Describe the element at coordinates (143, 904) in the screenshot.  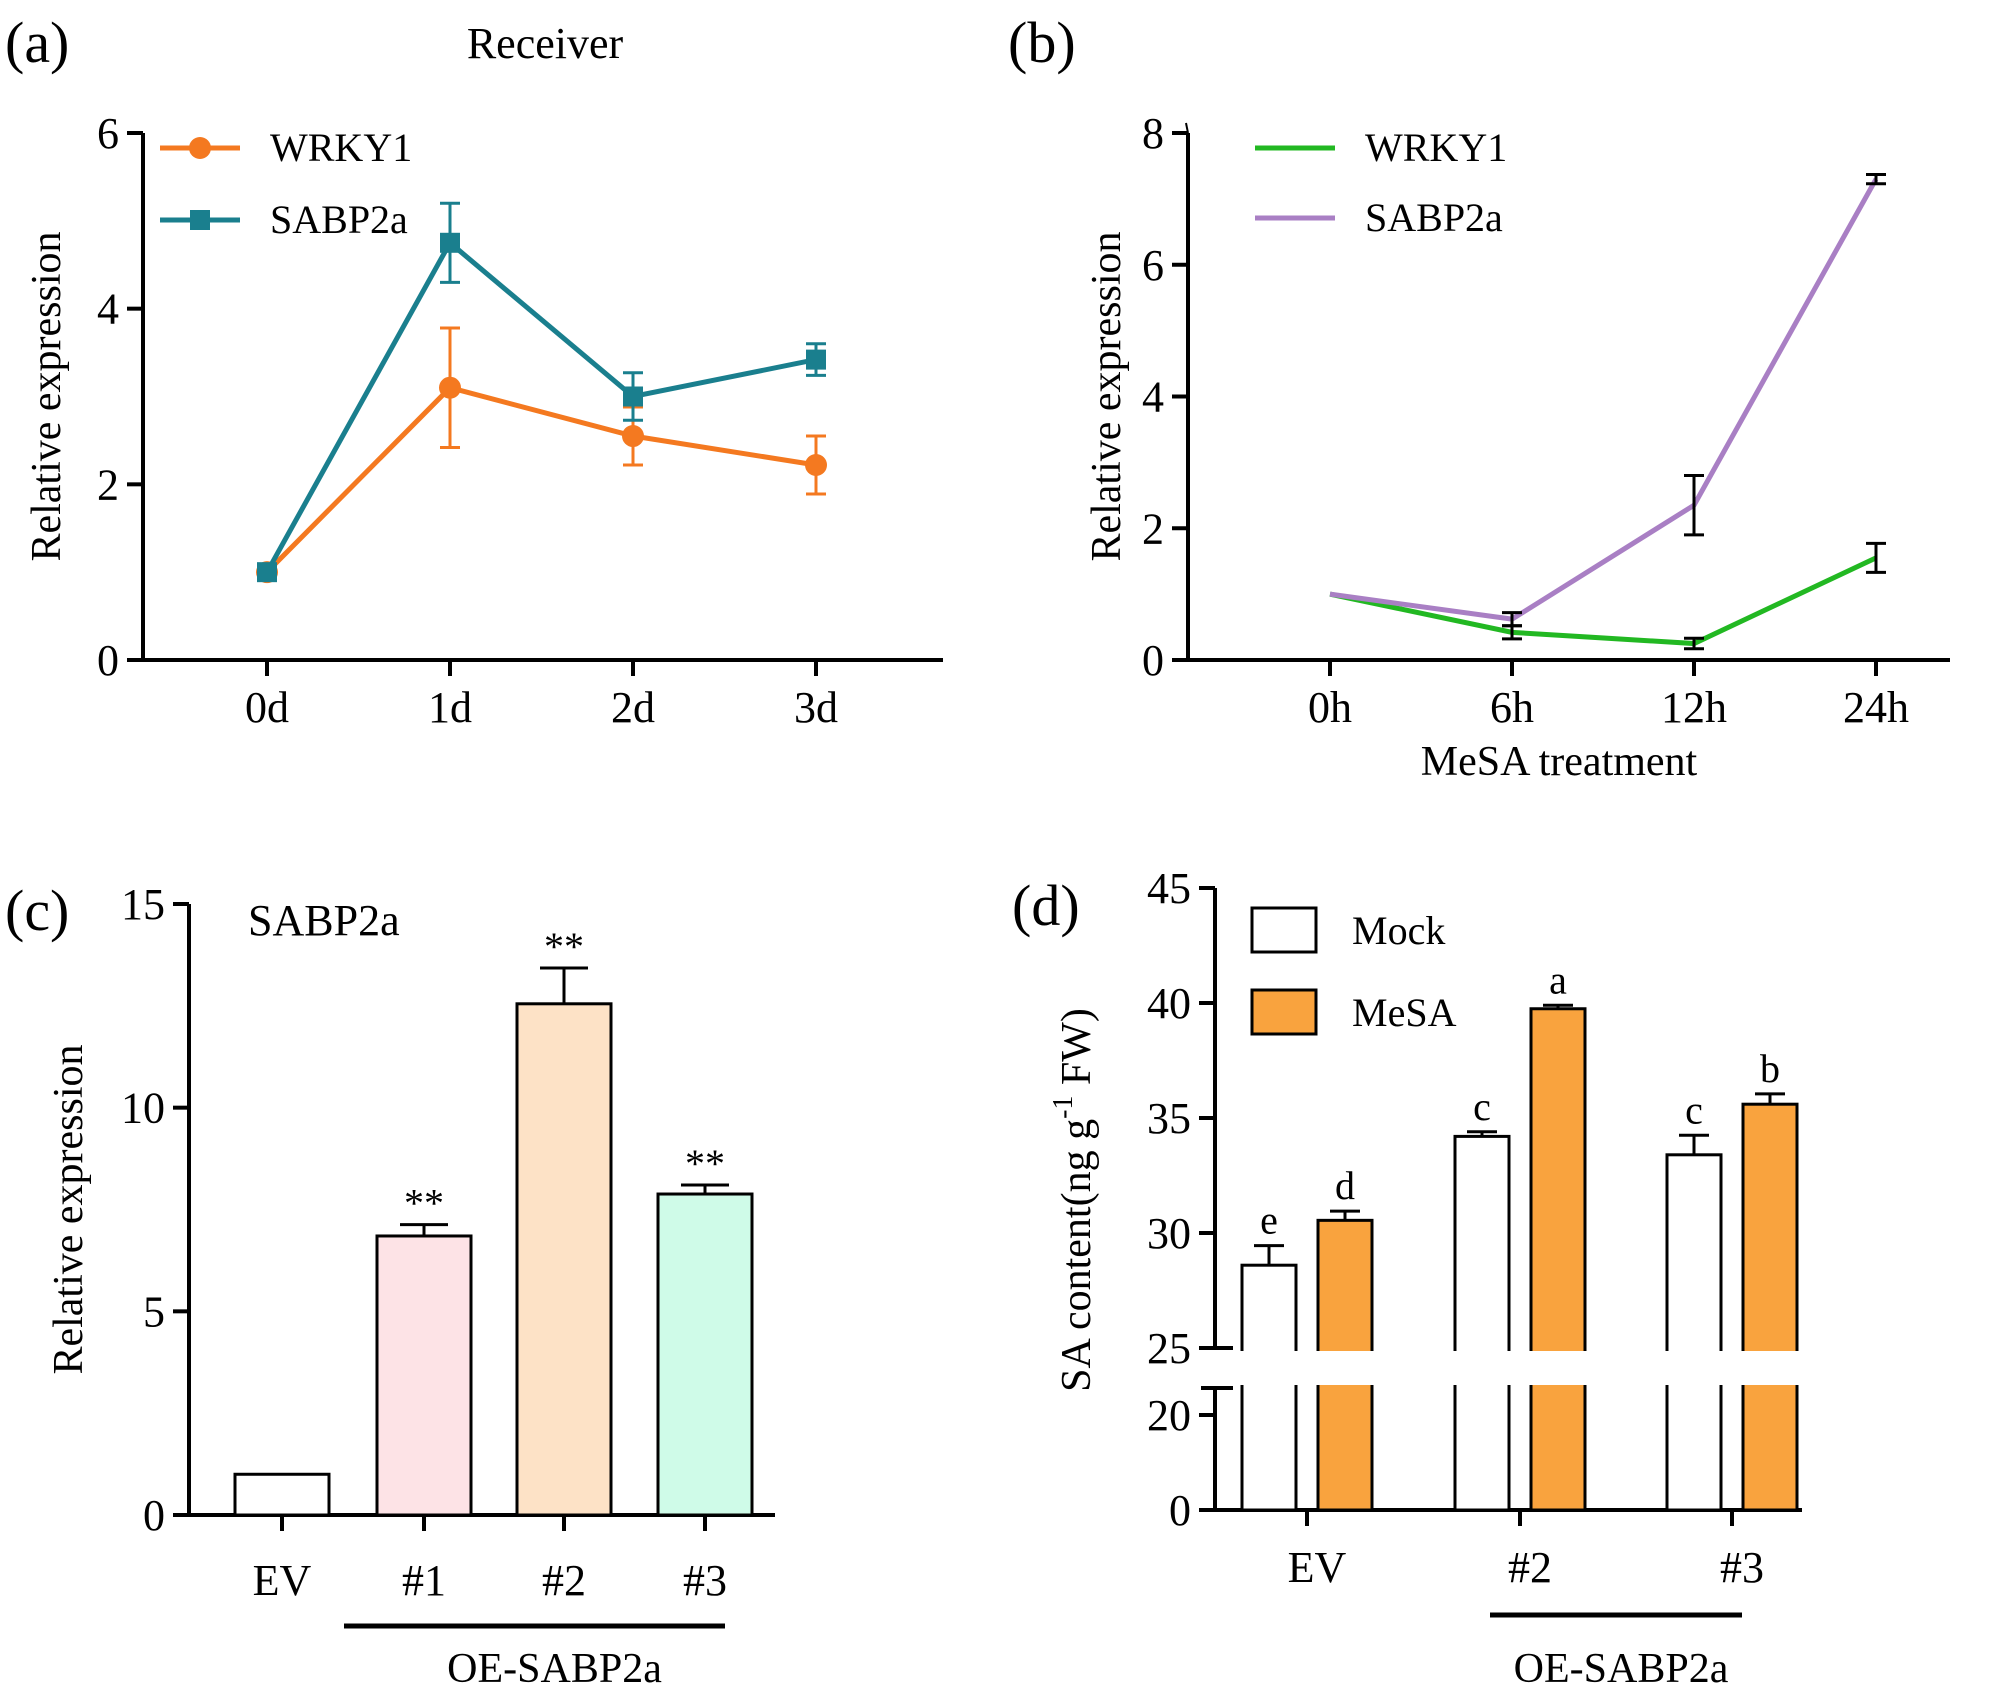
I see `y-tick-label: 15` at that location.